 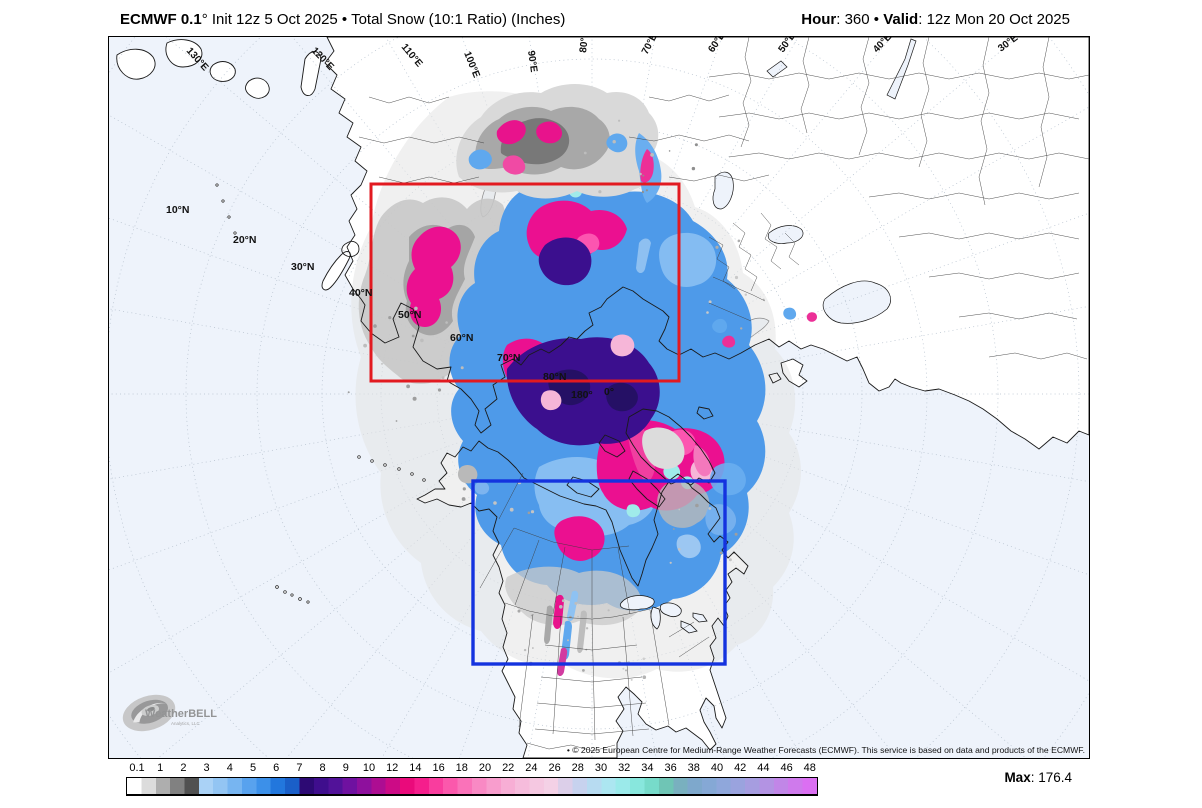 I want to click on colorbar-tick-label: 28, so click(x=577, y=768).